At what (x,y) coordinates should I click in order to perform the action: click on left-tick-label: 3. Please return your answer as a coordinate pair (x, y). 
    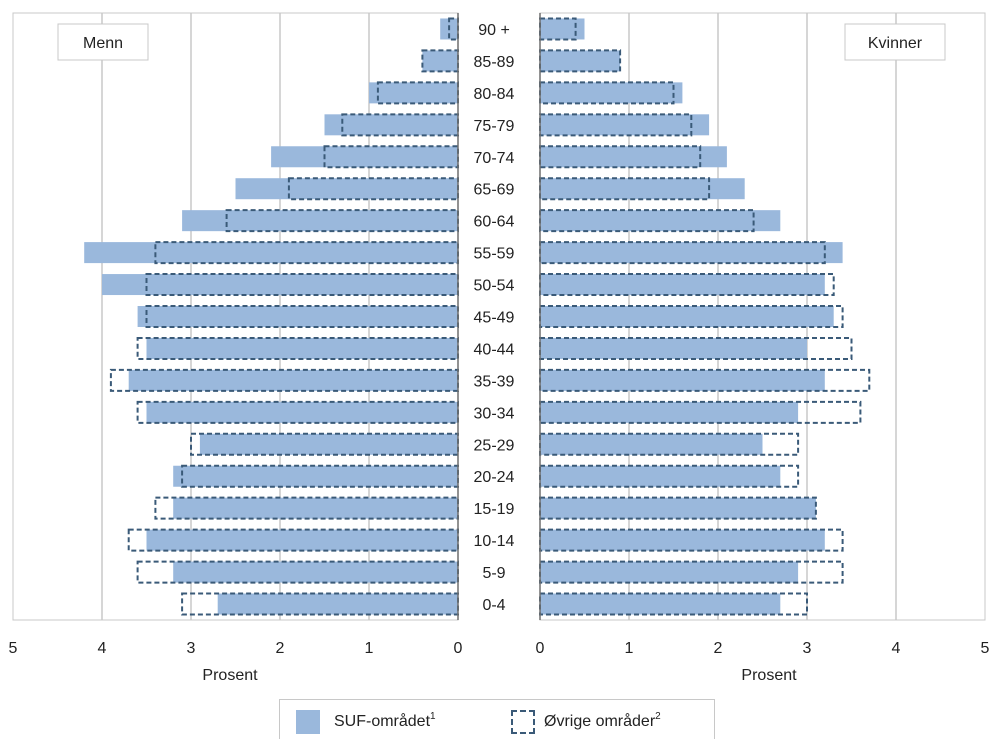
    Looking at the image, I should click on (191, 648).